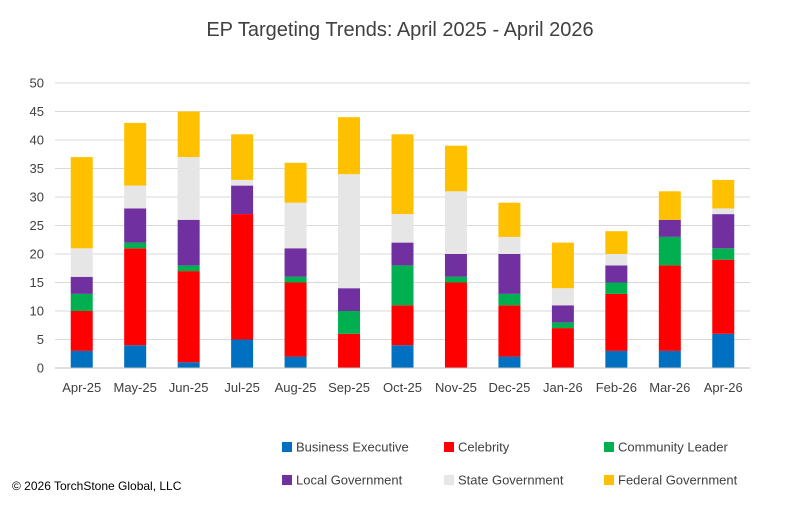 The height and width of the screenshot is (508, 800). Describe the element at coordinates (37, 111) in the screenshot. I see `y-tick-label: 45` at that location.